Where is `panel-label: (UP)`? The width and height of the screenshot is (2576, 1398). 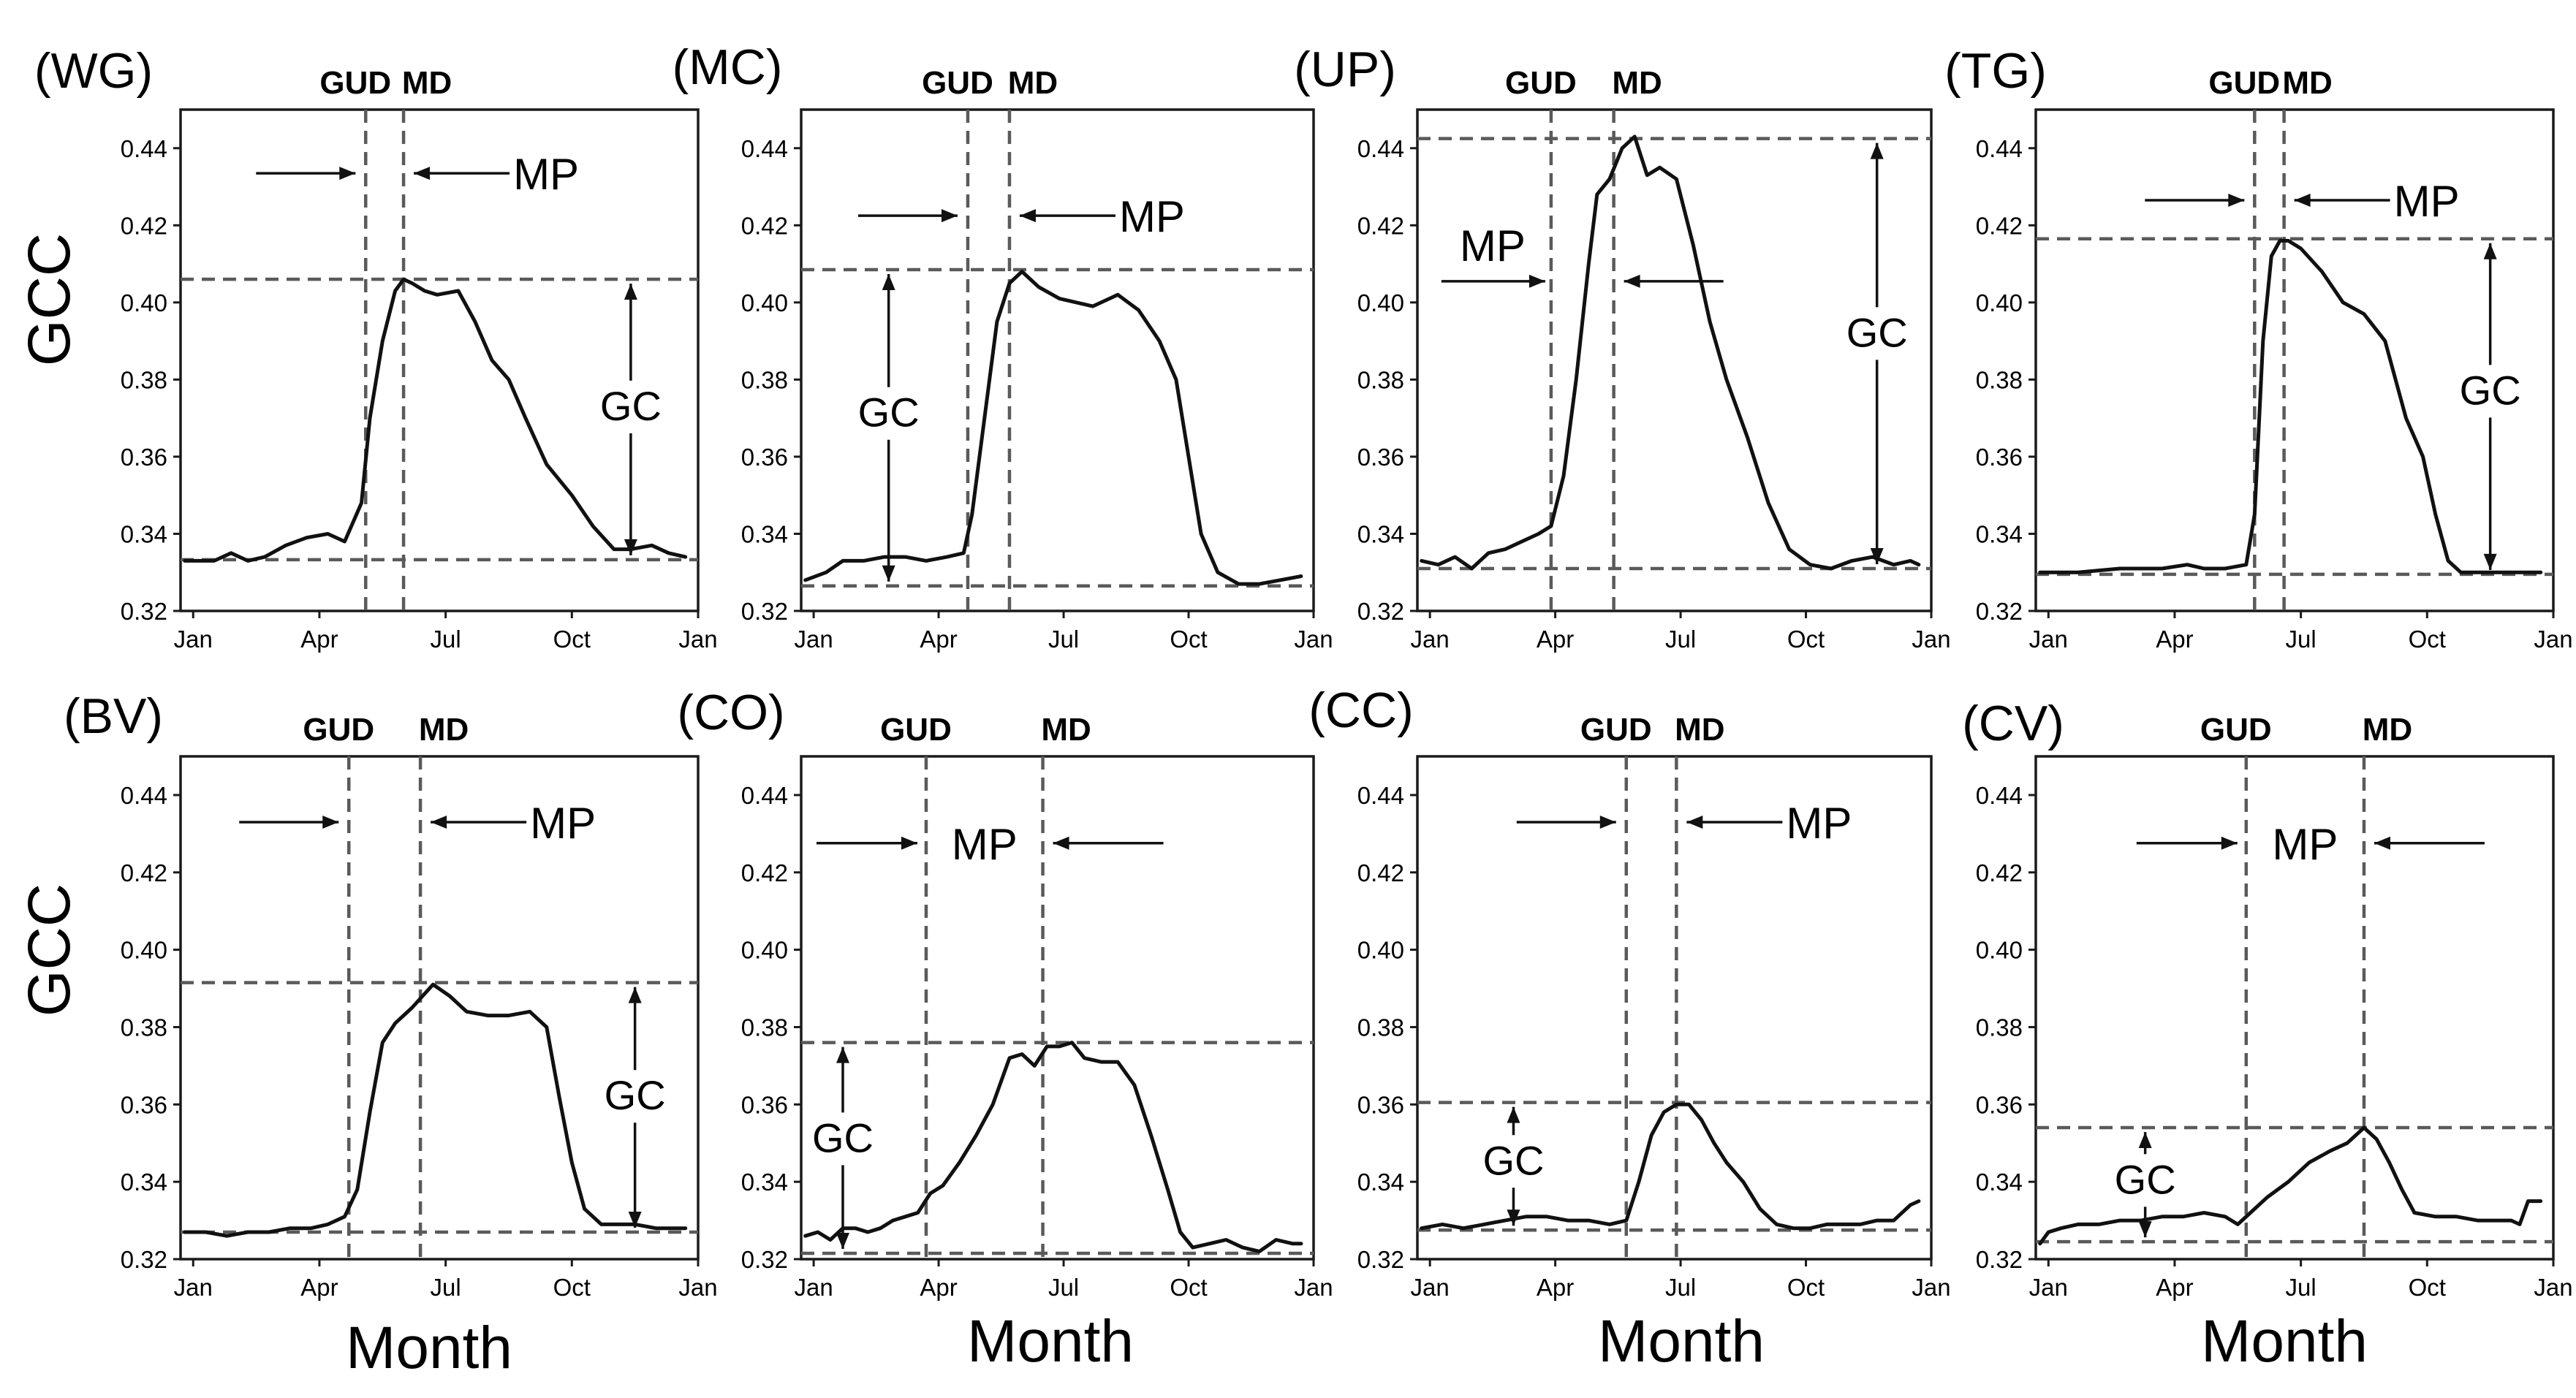
panel-label: (UP) is located at coordinates (1345, 69).